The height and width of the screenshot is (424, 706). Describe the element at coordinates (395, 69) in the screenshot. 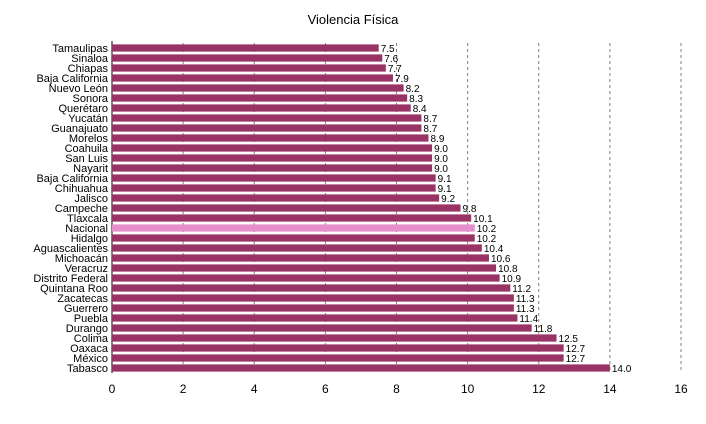

I see `value-label: 7.7` at that location.